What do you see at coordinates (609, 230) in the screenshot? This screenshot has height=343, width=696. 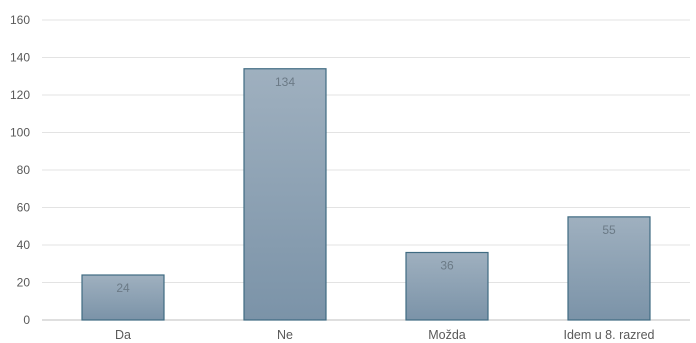 I see `data-label: 55` at bounding box center [609, 230].